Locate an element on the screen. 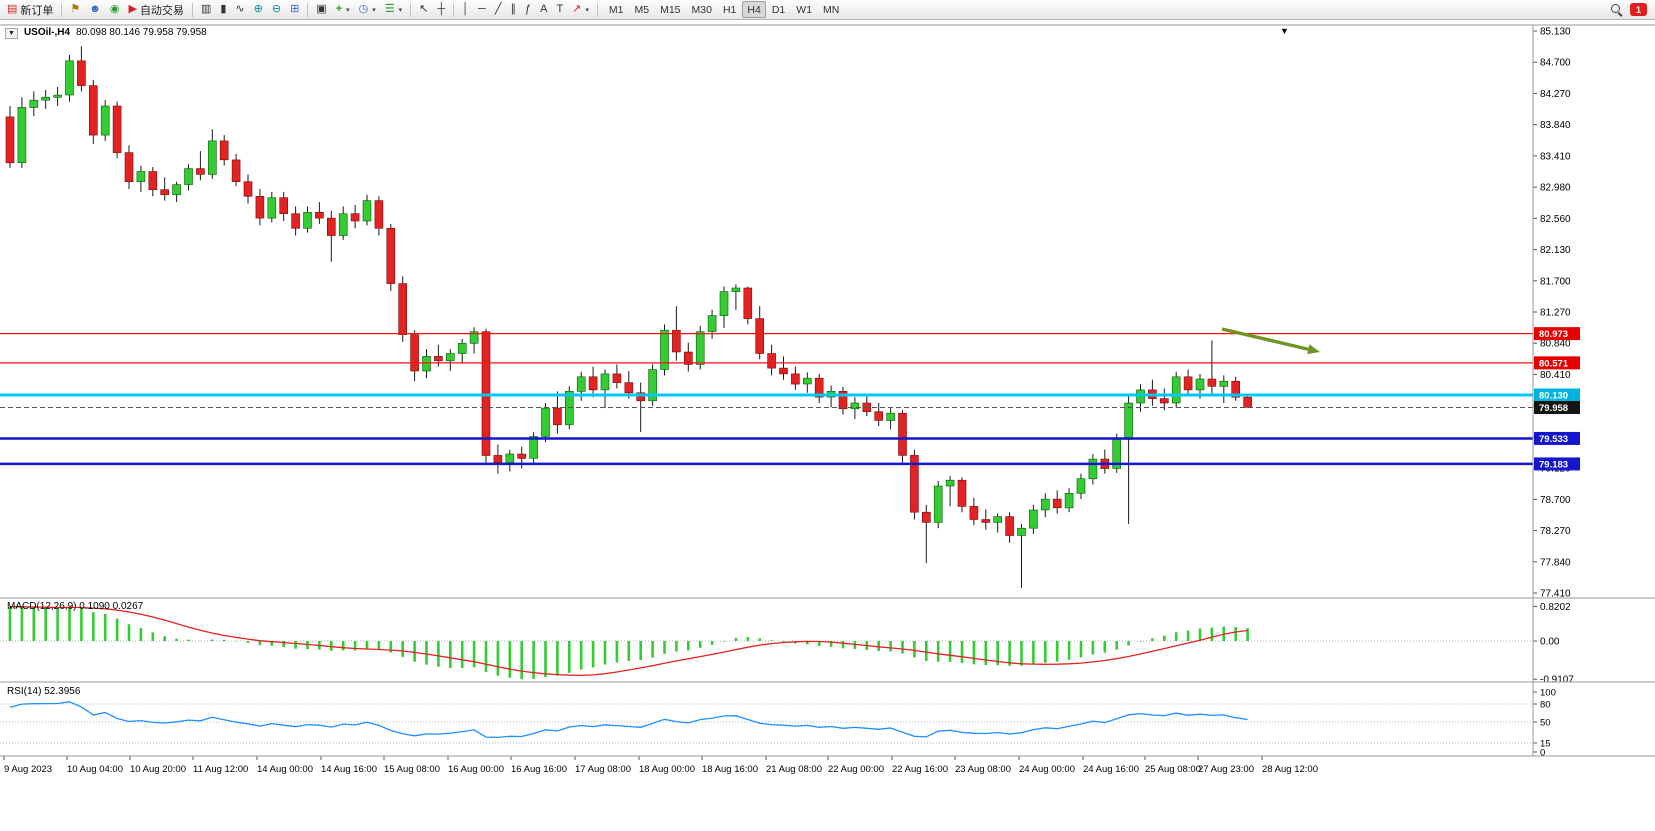  macd-panel: 0.8202 0.00 -0.9107 is located at coordinates (787, 644).